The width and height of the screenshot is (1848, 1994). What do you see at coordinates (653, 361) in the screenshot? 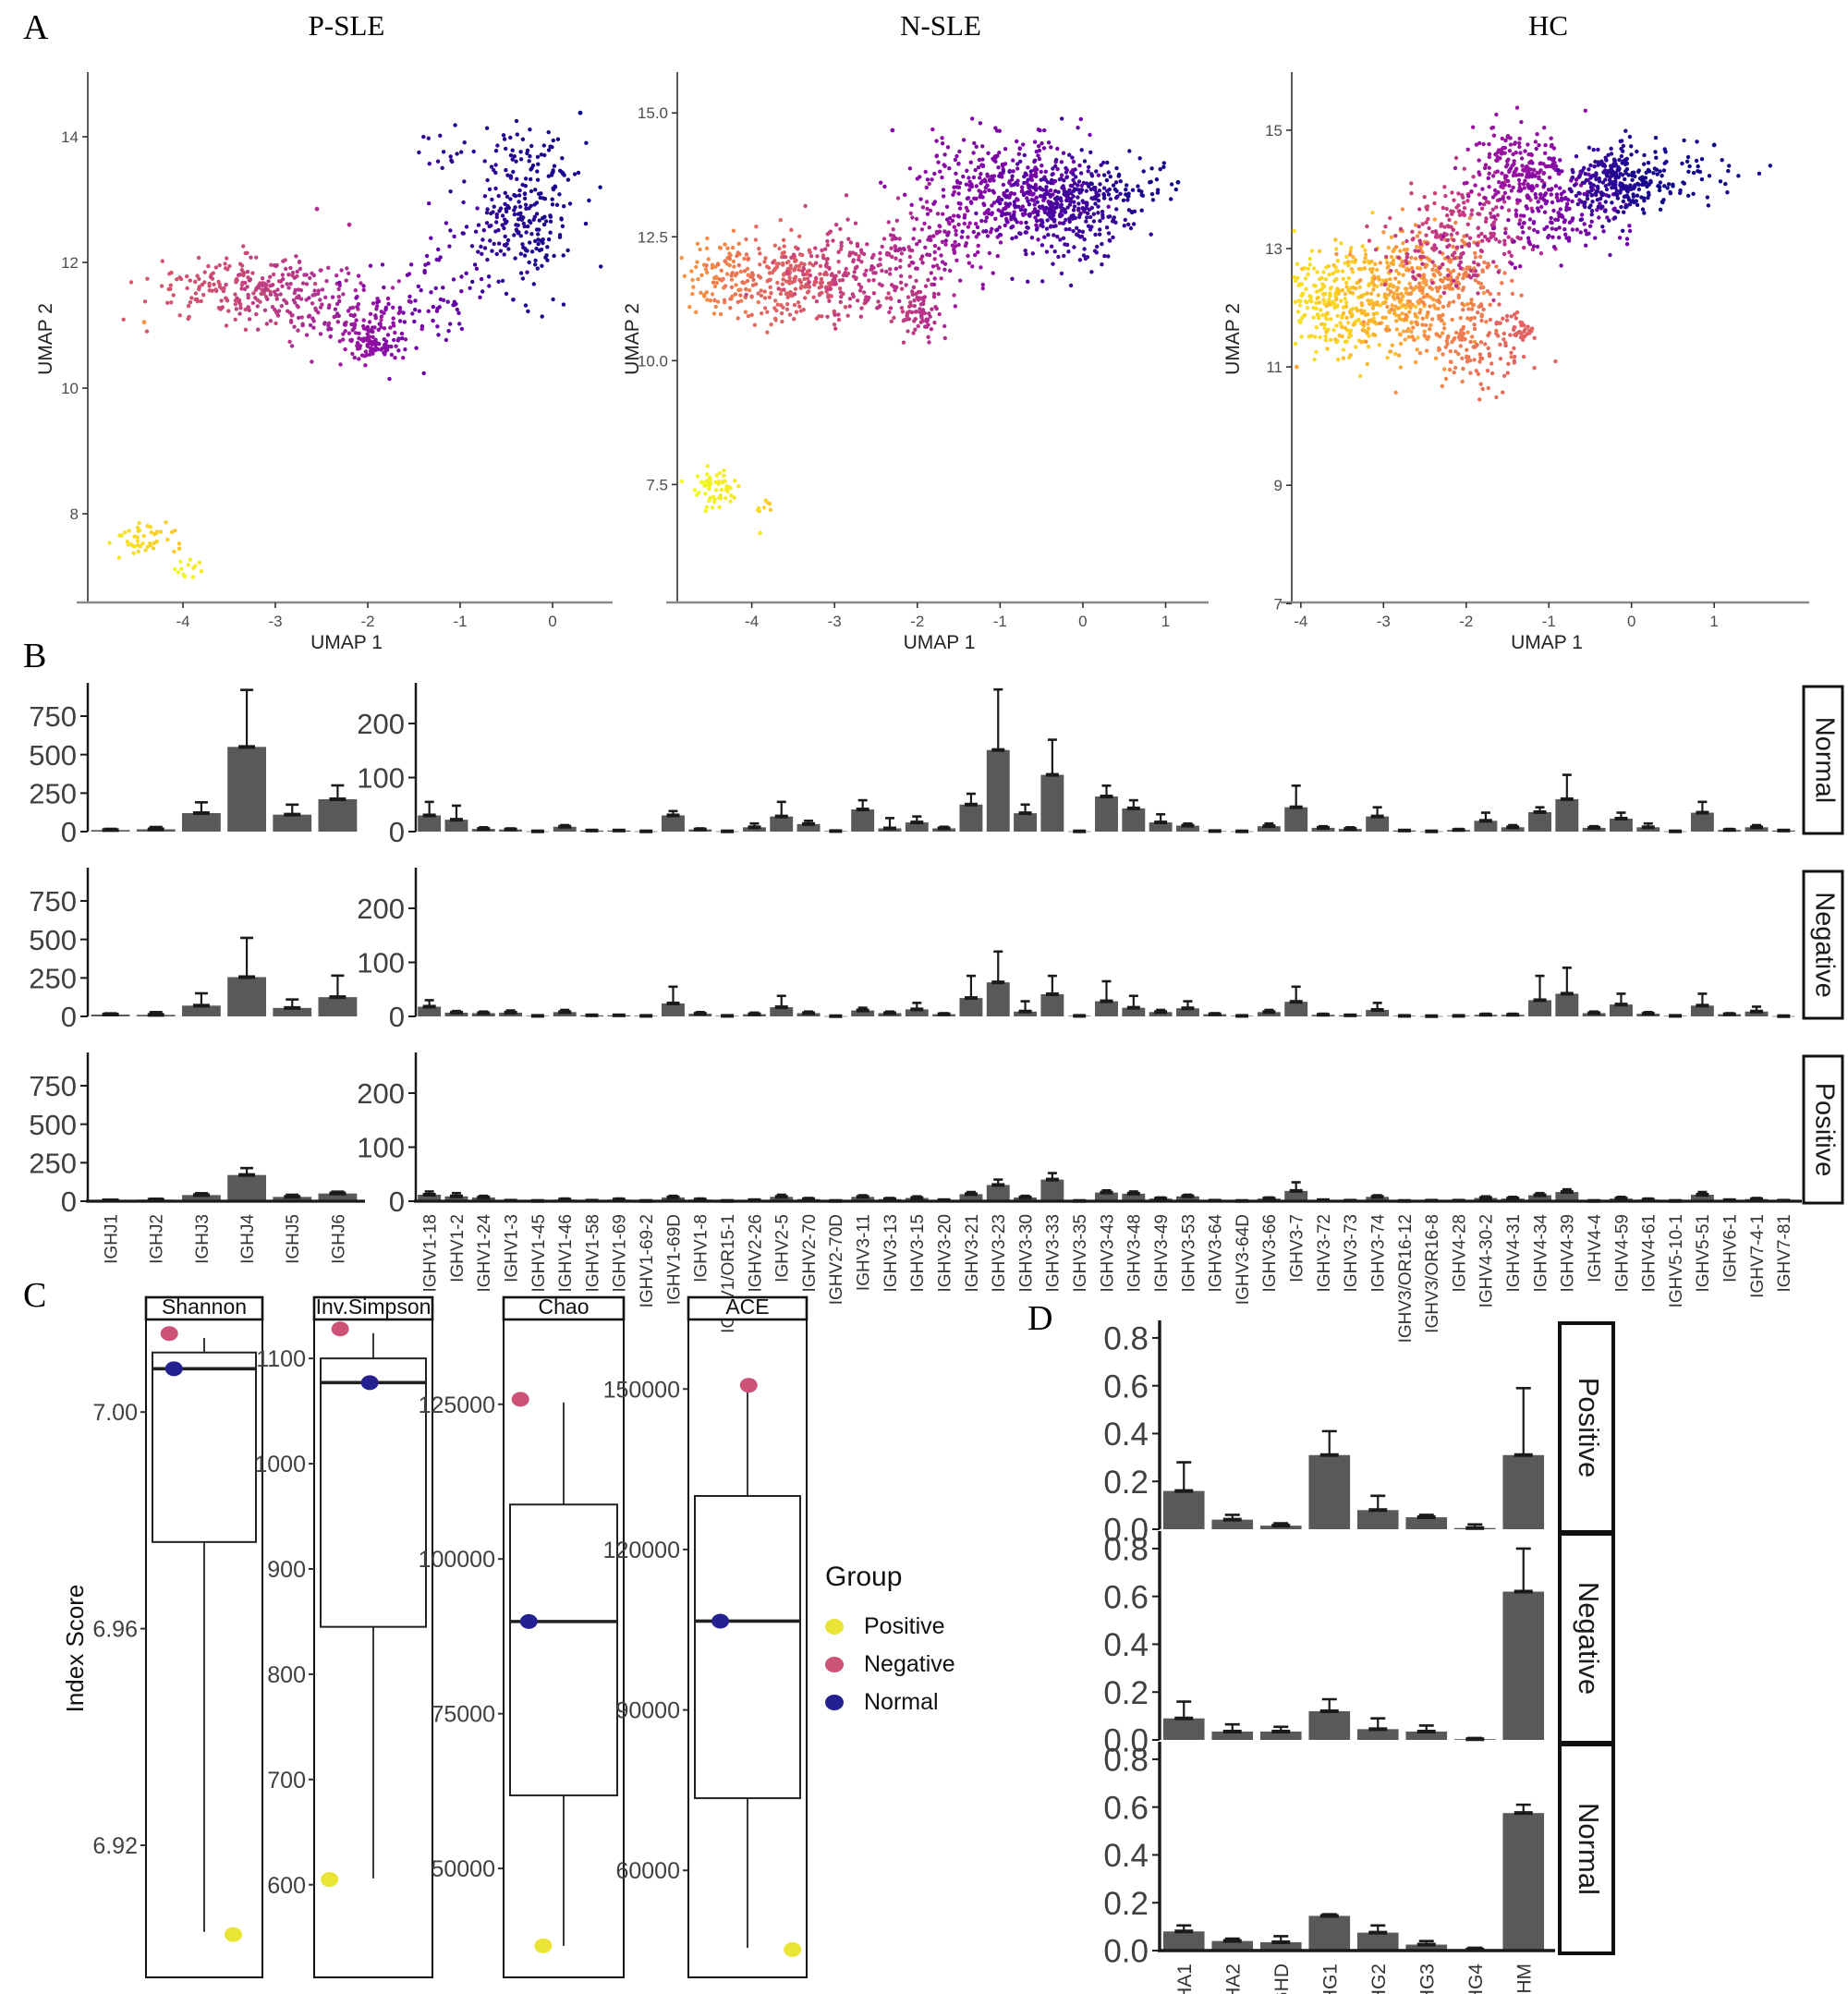
I see `svg-text: 10.0` at bounding box center [653, 361].